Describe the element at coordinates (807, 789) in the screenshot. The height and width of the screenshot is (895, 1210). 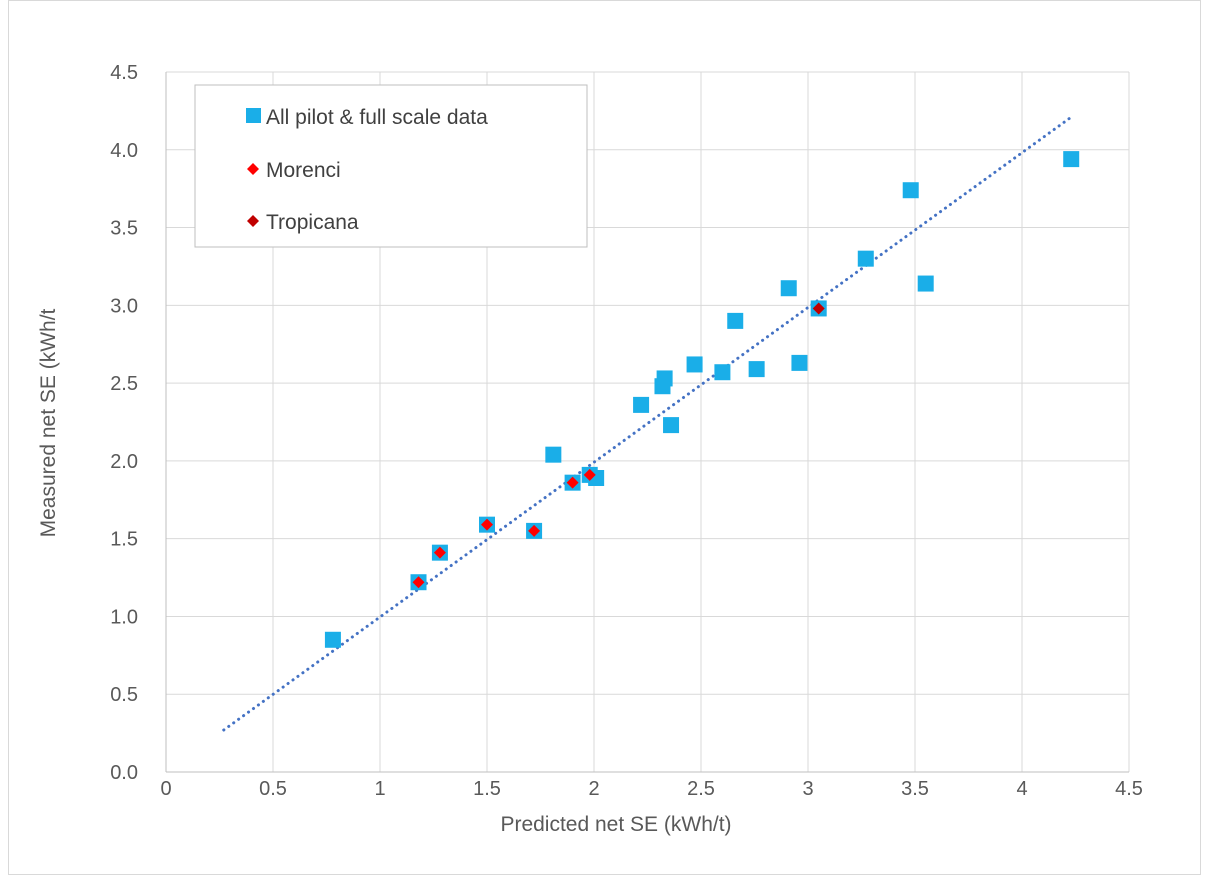
I see `x-tick-label: 3` at that location.